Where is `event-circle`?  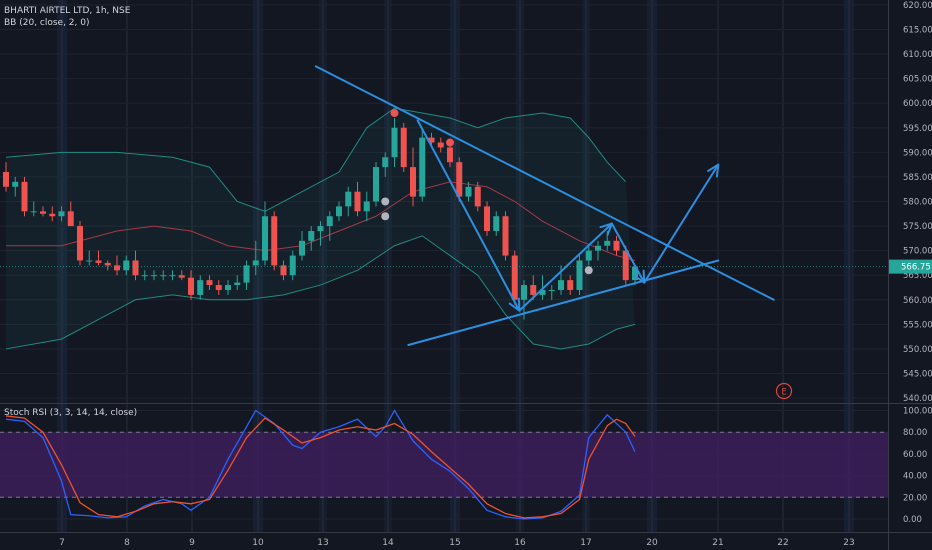 event-circle is located at coordinates (784, 391).